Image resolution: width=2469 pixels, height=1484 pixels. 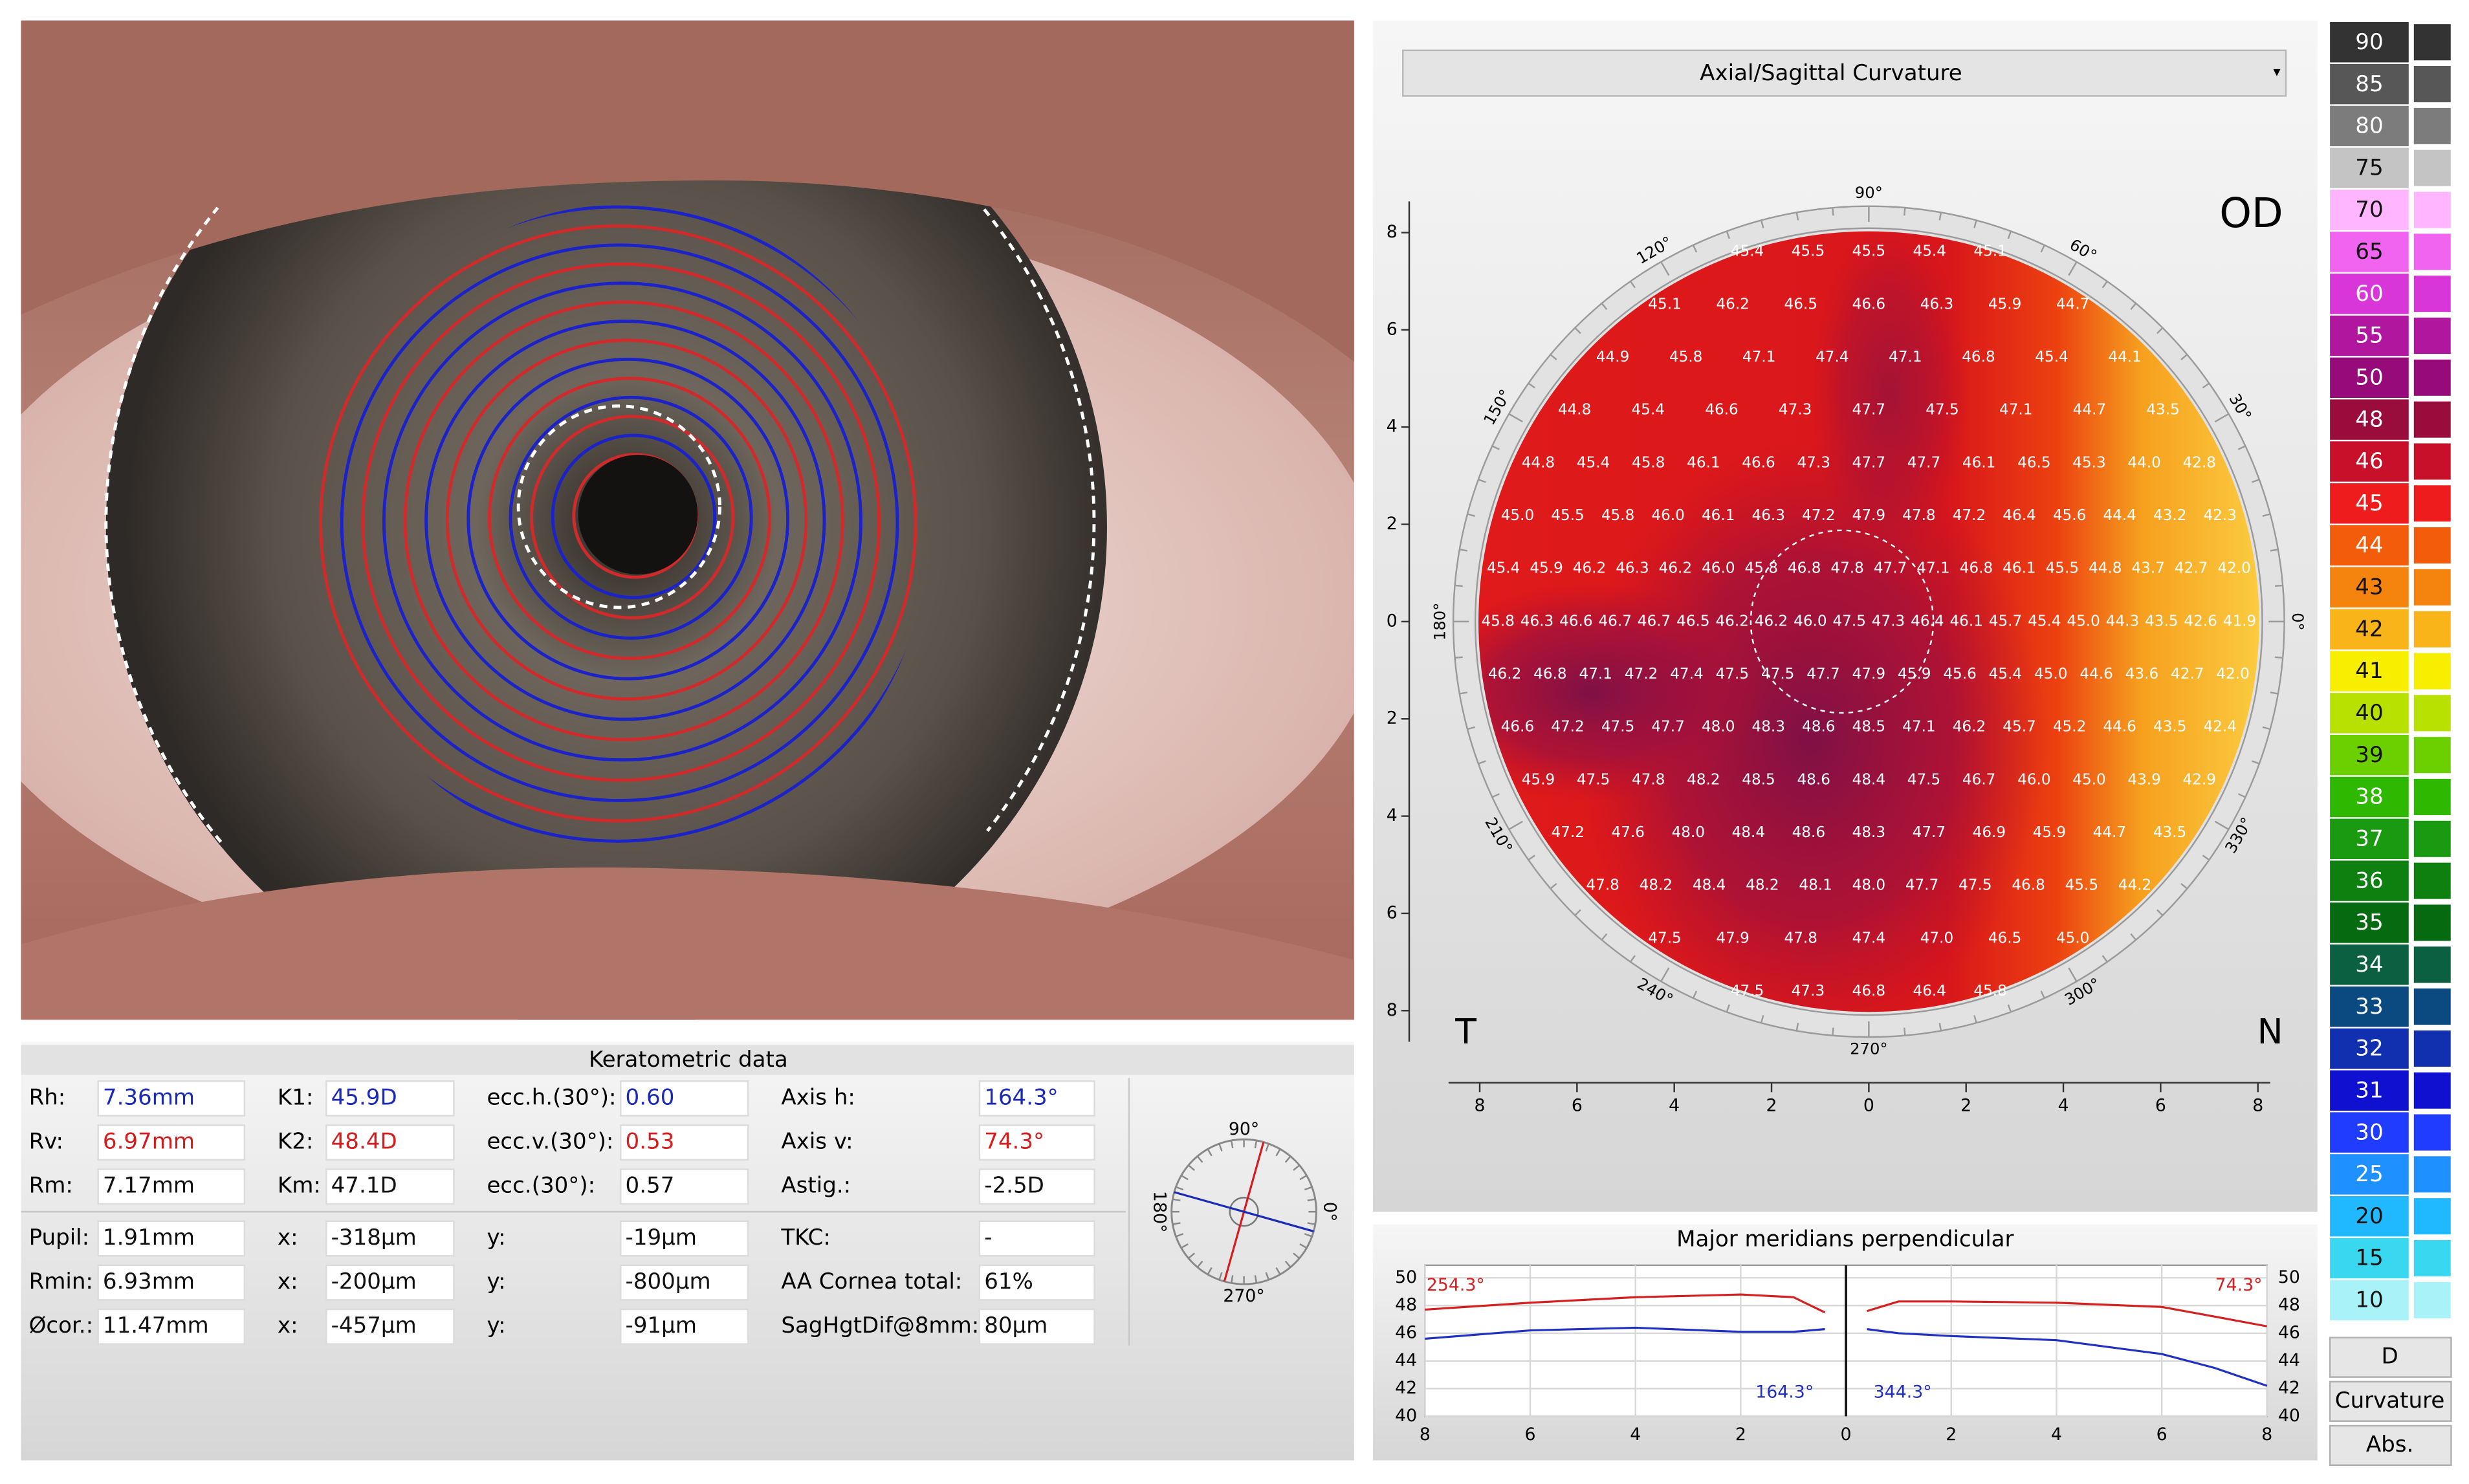 I want to click on map-value: 47.9, so click(x=1868, y=515).